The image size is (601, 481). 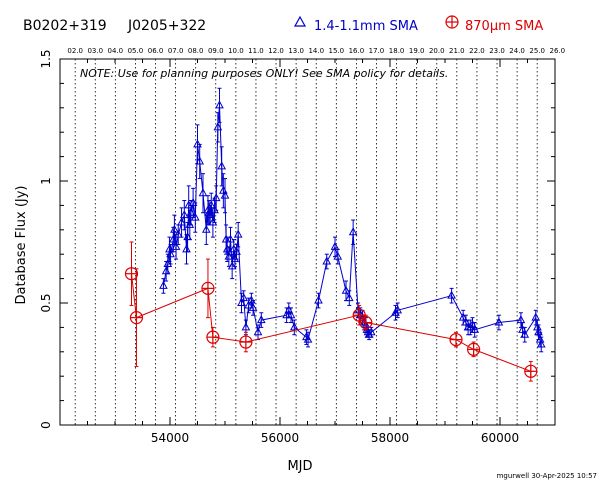 I want to click on x-tick-label: 60000, so click(x=500, y=438).